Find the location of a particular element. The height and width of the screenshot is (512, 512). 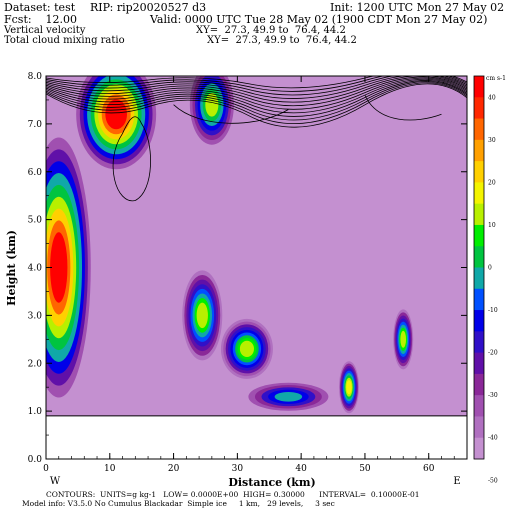

colorbar-label: 30 is located at coordinates (492, 140).